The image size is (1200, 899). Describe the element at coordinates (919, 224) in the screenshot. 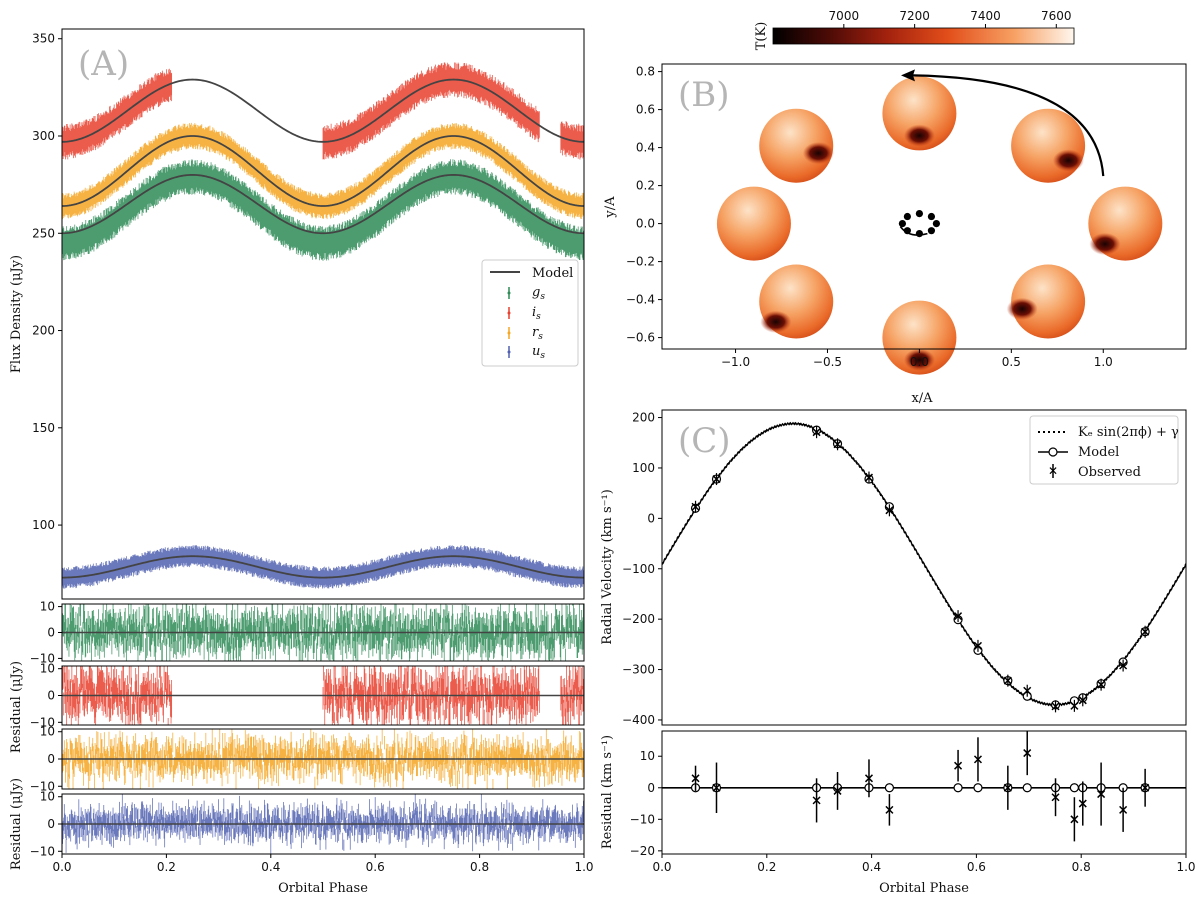

I see `companion-orbit` at that location.